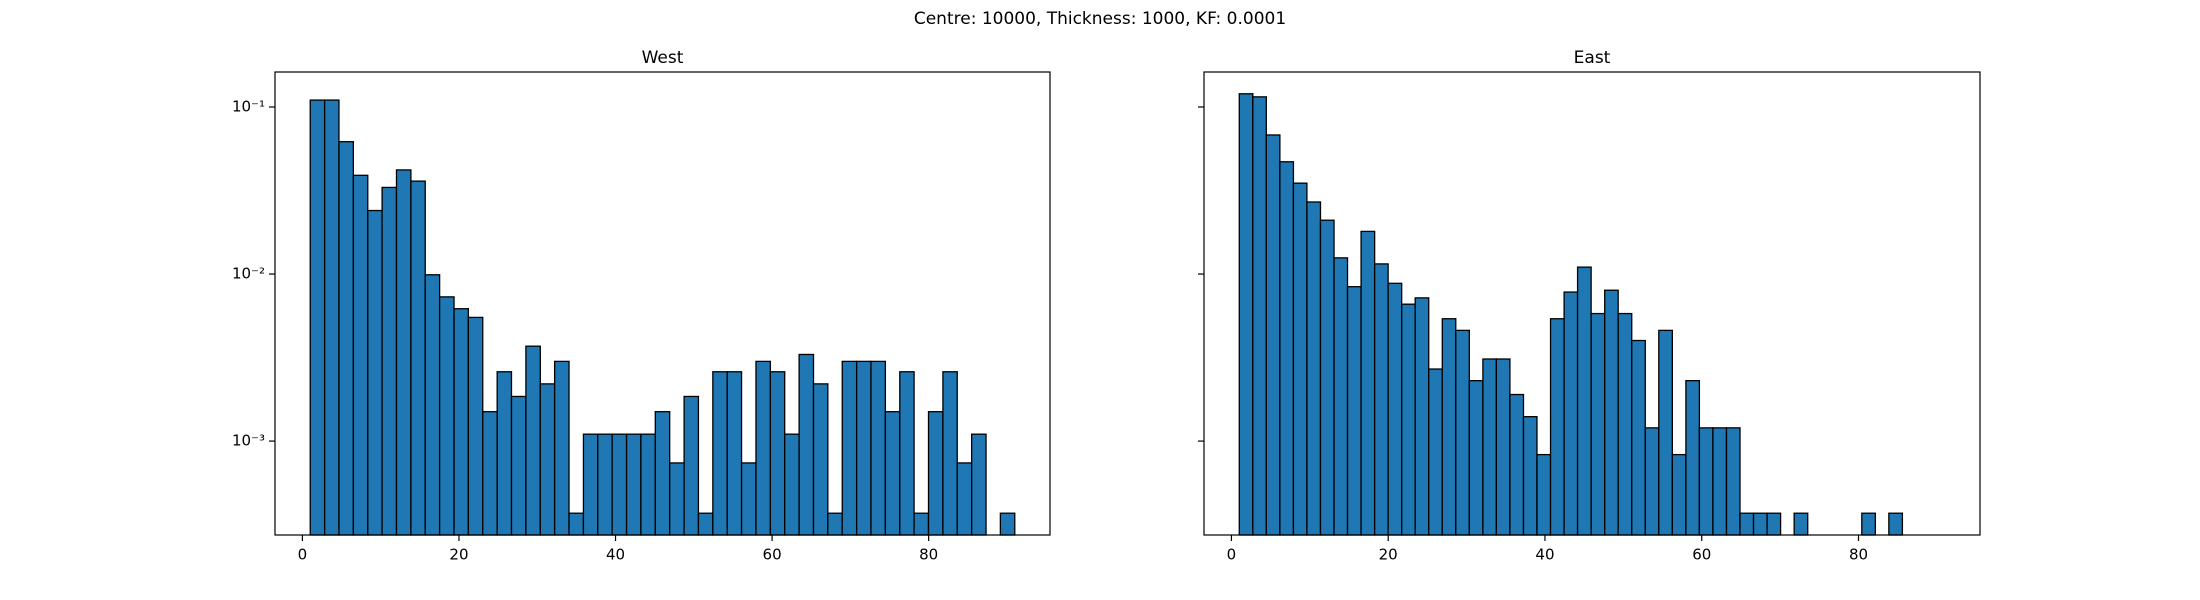 Image resolution: width=2200 pixels, height=600 pixels. I want to click on chart-title: East, so click(1592, 58).